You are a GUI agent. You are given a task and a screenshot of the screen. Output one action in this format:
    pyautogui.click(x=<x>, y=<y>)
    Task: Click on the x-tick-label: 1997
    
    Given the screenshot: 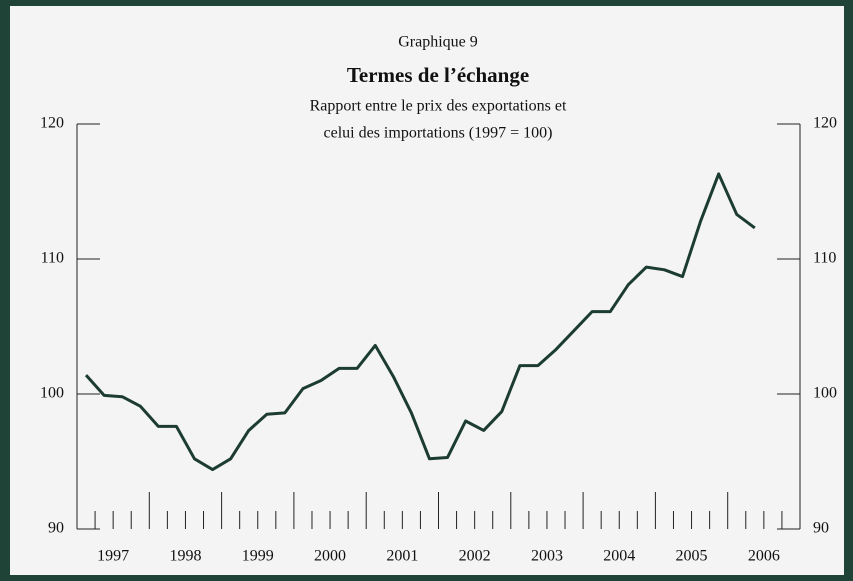 What is the action you would take?
    pyautogui.click(x=113, y=556)
    